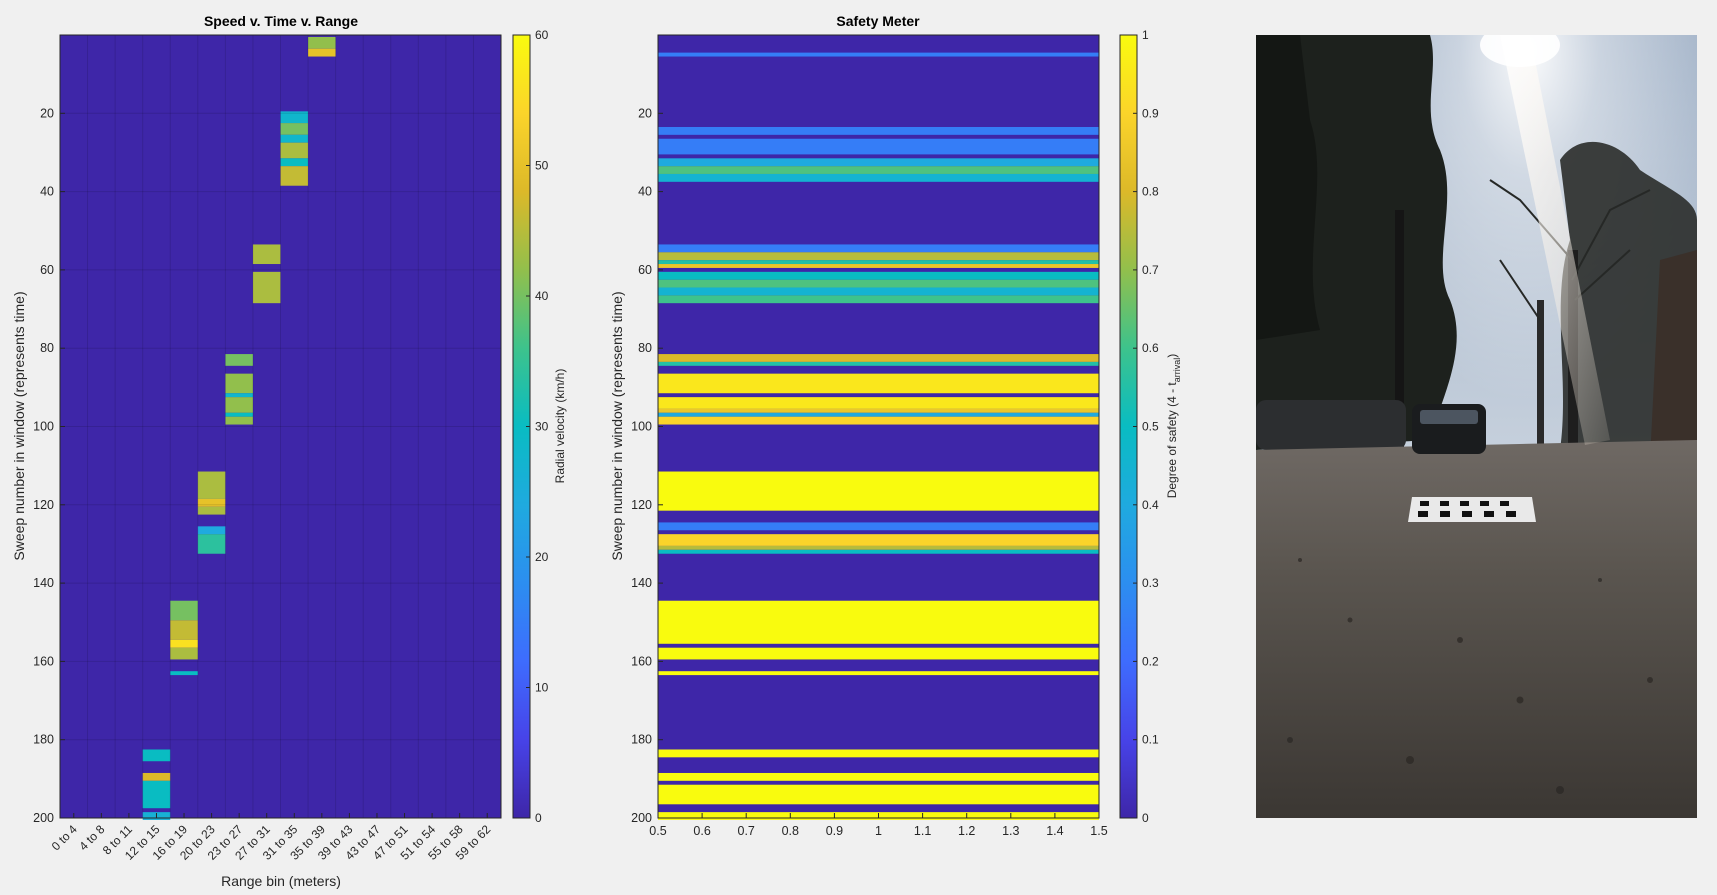 This screenshot has height=895, width=1717. I want to click on safety-chart-xtick-label: 0.7, so click(746, 831).